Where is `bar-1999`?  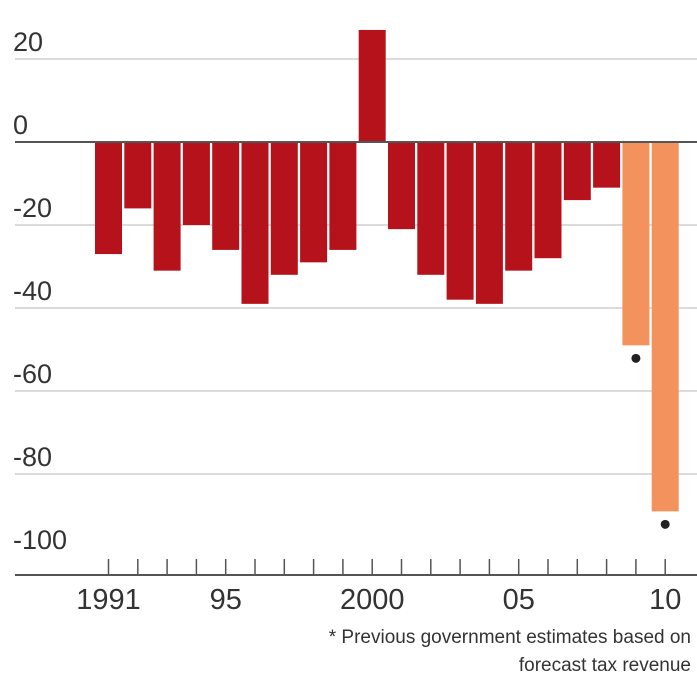
bar-1999 is located at coordinates (343, 196).